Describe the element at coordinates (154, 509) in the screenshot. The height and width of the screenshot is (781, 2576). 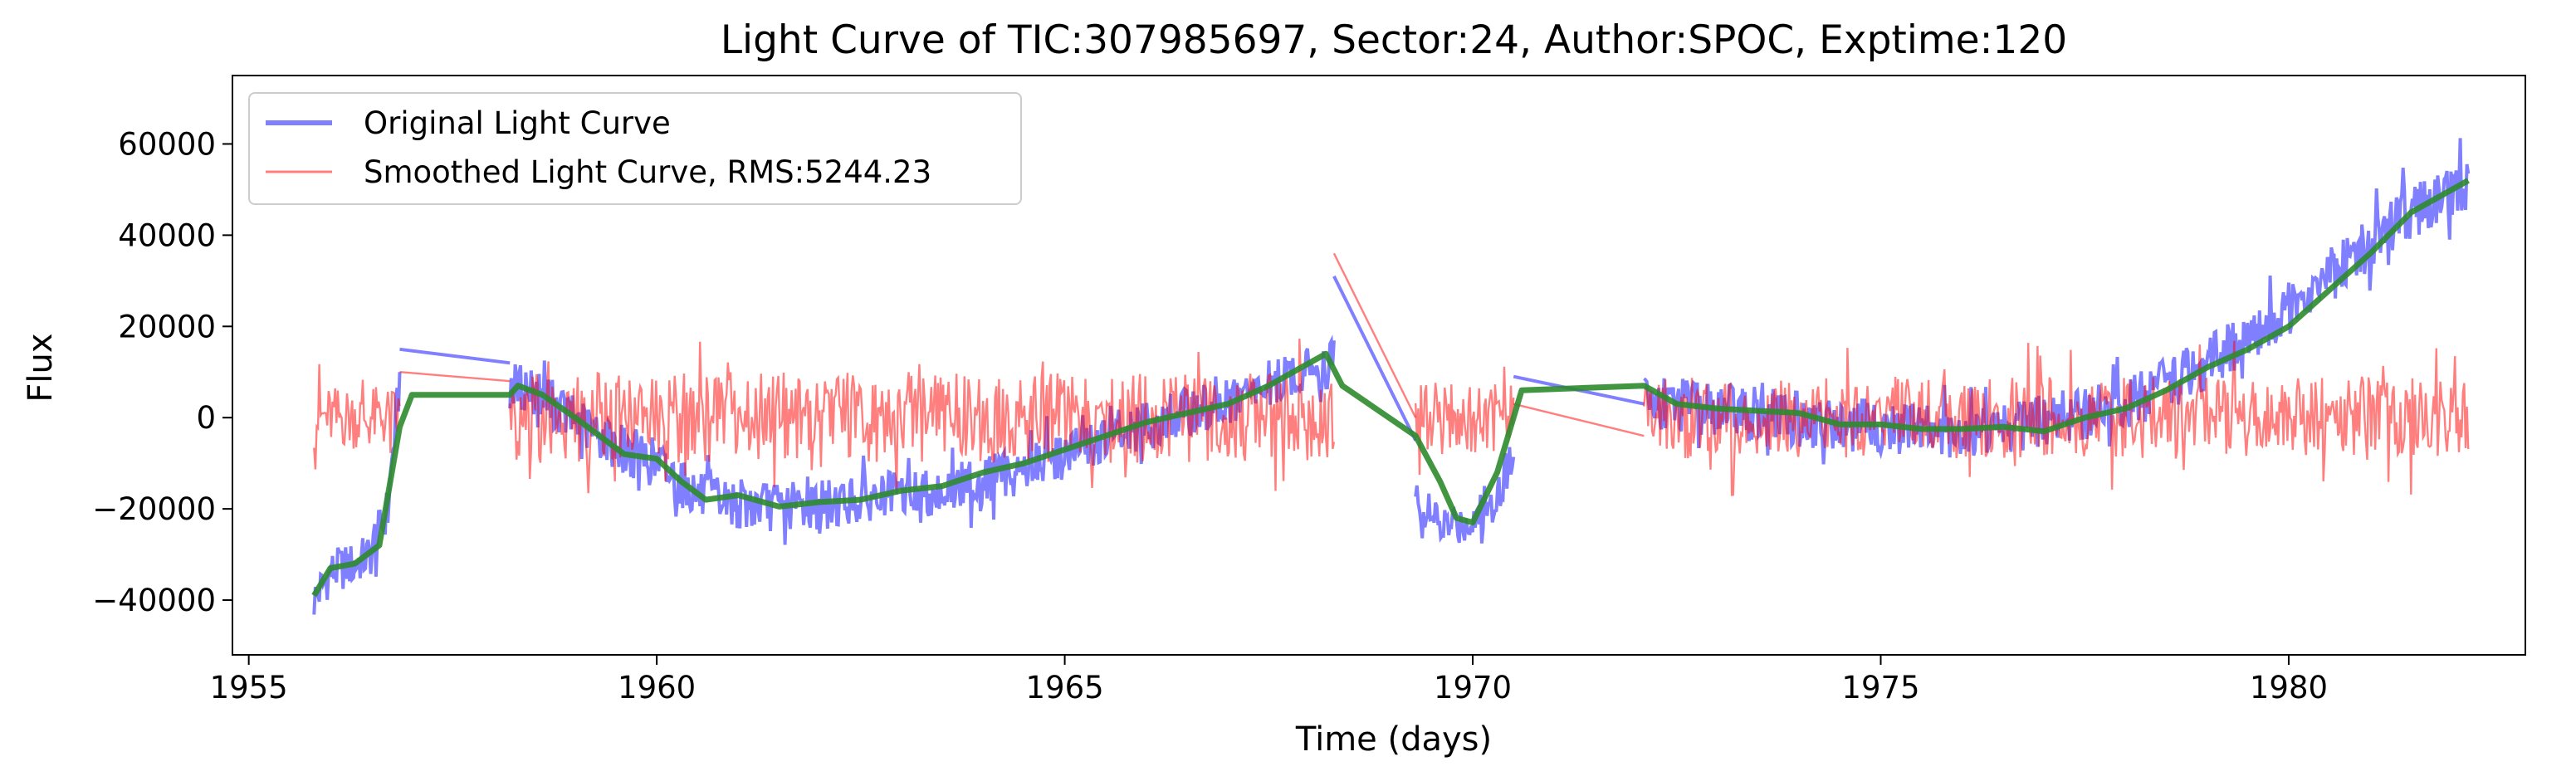
I see `y-tick-label-1: −20000` at that location.